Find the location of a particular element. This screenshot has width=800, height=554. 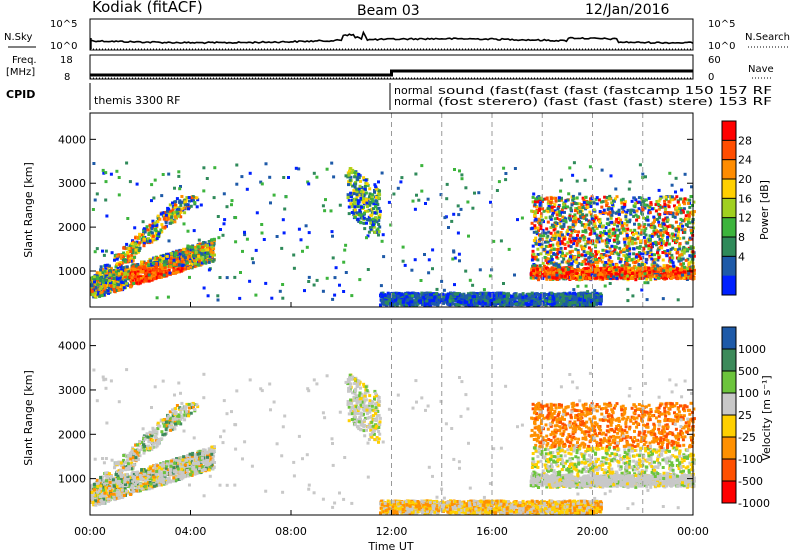

nave-tick-bottom: 0 is located at coordinates (711, 77).